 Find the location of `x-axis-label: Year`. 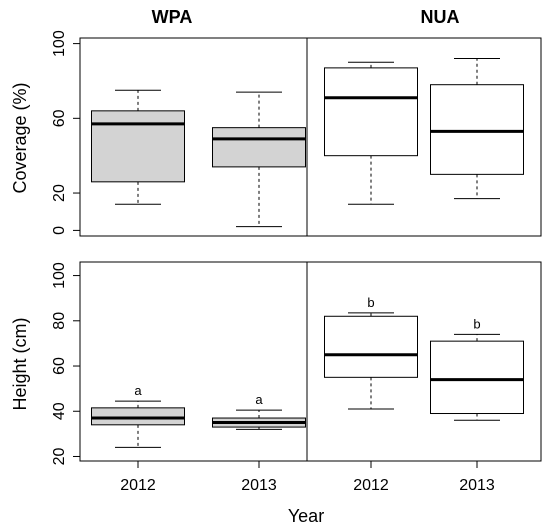

x-axis-label: Year is located at coordinates (306, 516).